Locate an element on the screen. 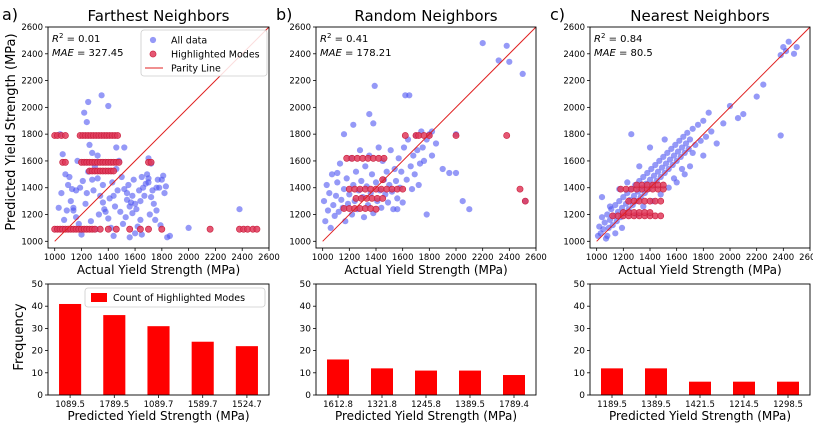  y-tick-label: 1000 is located at coordinates (574, 242).